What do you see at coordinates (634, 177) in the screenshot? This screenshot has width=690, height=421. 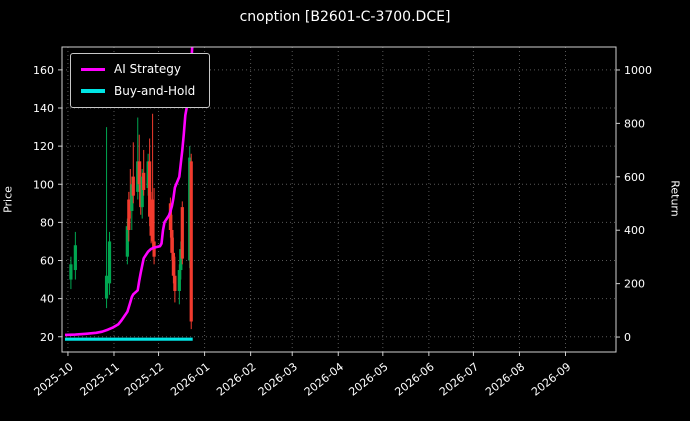 I see `return-tick-label: 600` at bounding box center [634, 177].